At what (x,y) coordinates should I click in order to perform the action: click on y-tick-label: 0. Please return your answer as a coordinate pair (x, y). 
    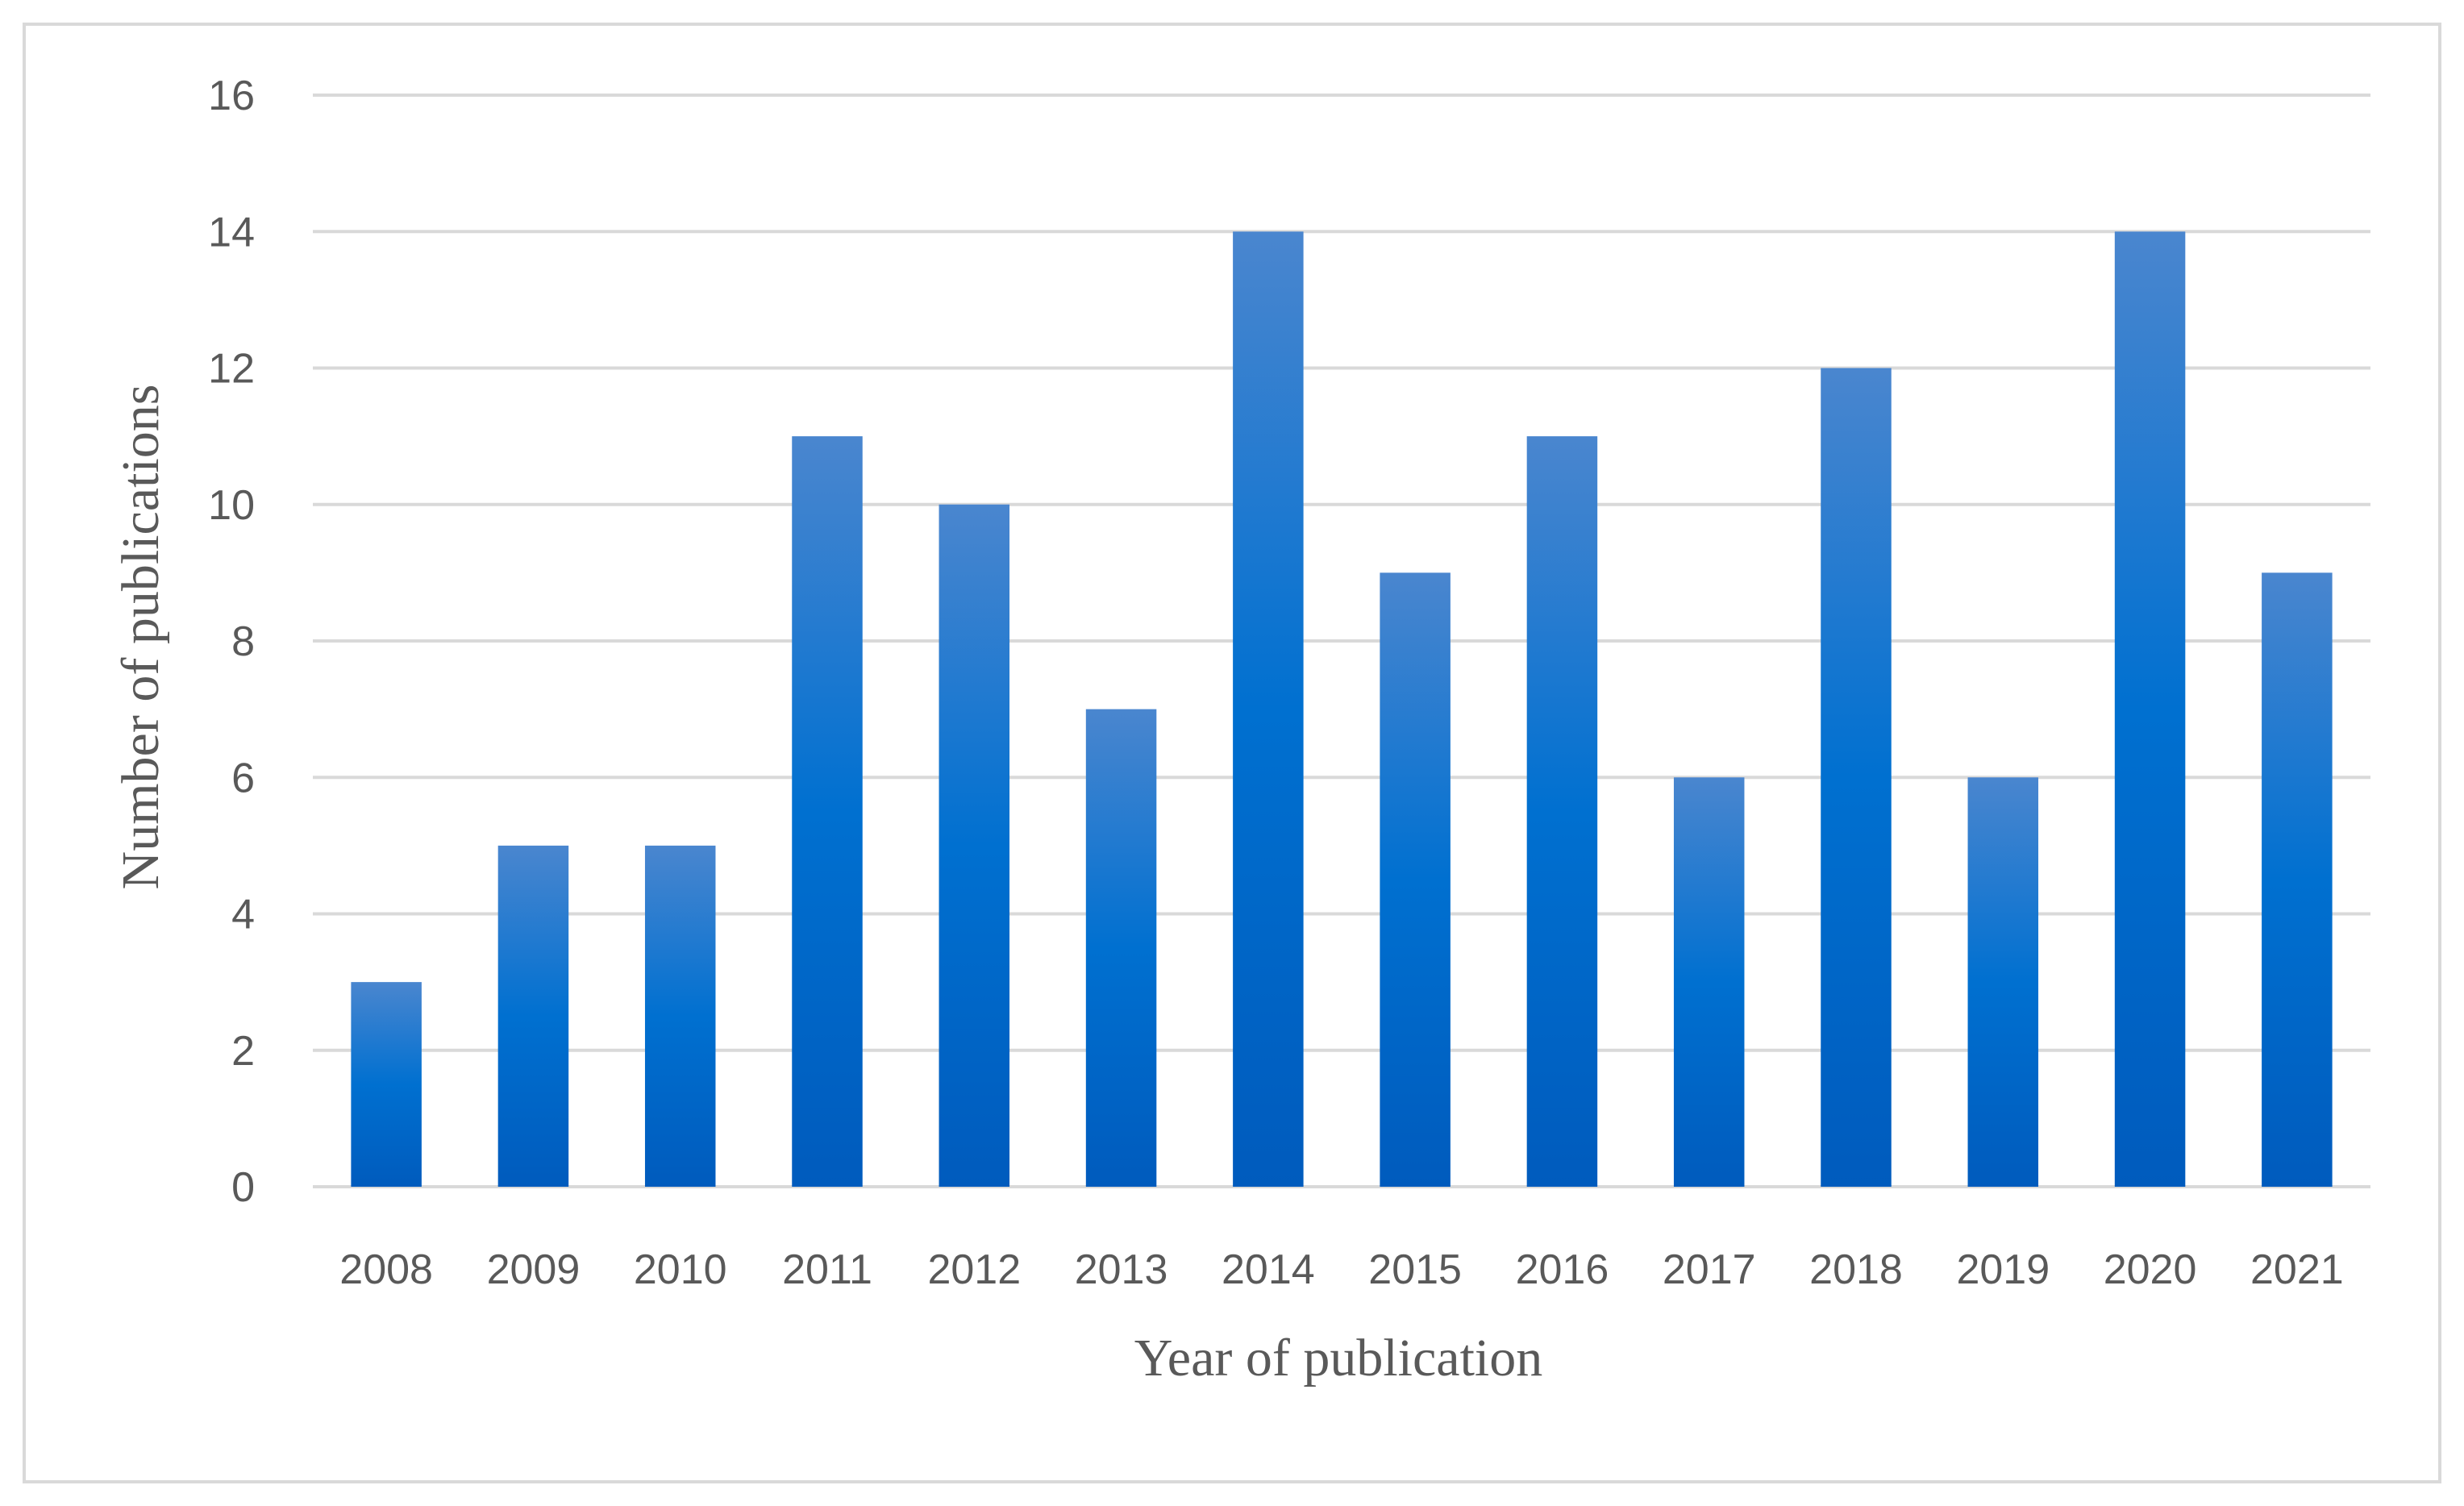
    Looking at the image, I should click on (243, 1187).